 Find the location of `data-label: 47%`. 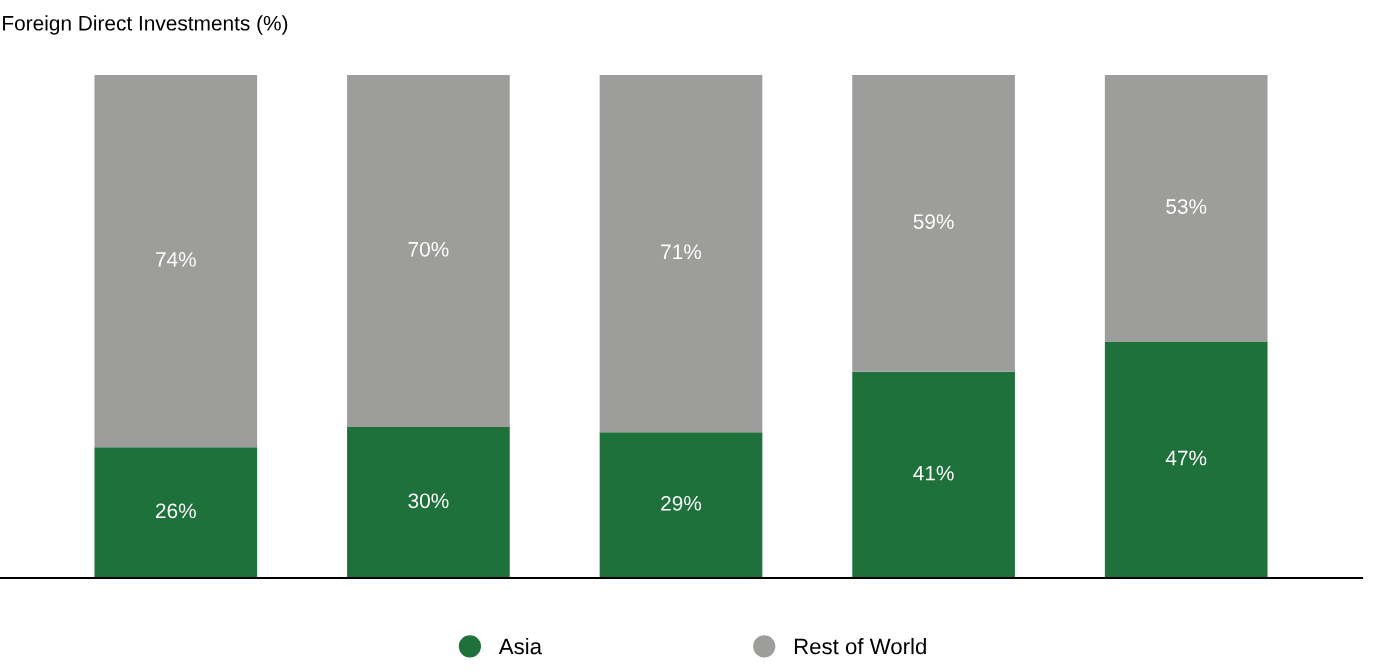

data-label: 47% is located at coordinates (1186, 458).